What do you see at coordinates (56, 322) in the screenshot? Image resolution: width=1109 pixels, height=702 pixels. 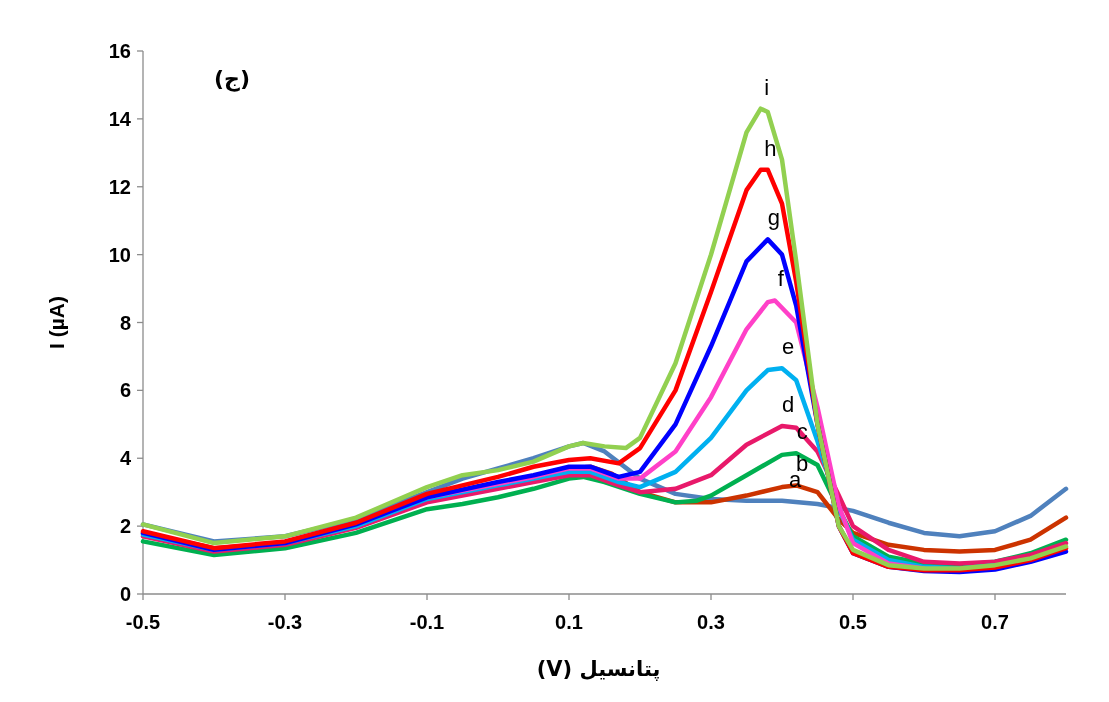 I see `y-axis-title: I (µA)` at bounding box center [56, 322].